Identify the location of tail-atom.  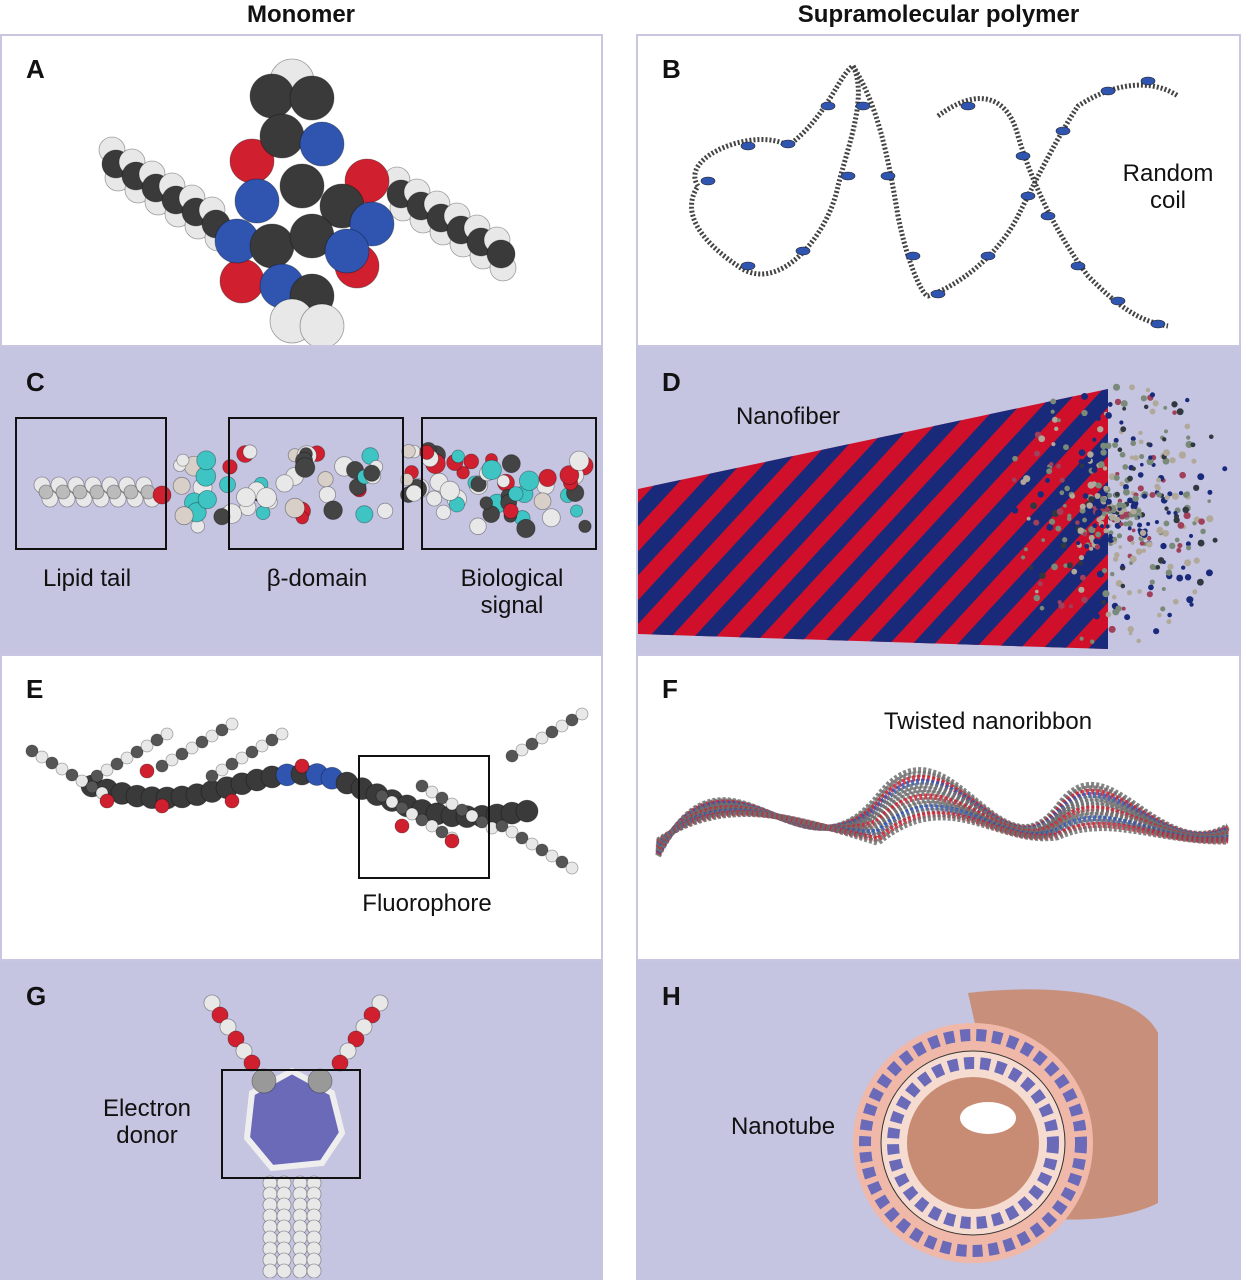
(270, 1270).